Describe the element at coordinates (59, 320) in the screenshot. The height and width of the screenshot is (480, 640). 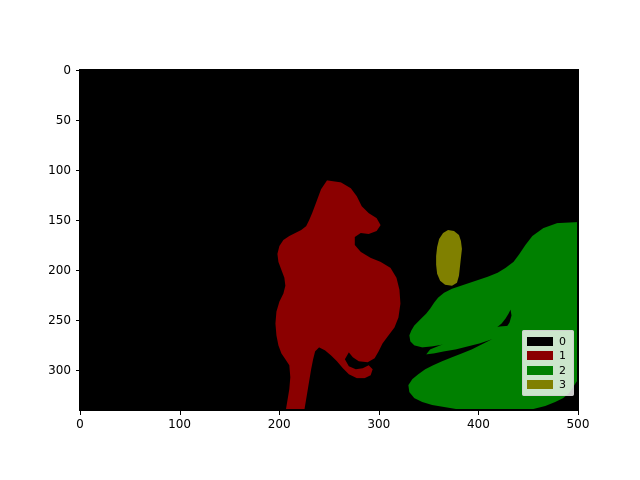
I see `y-tick-label-5: 250` at that location.